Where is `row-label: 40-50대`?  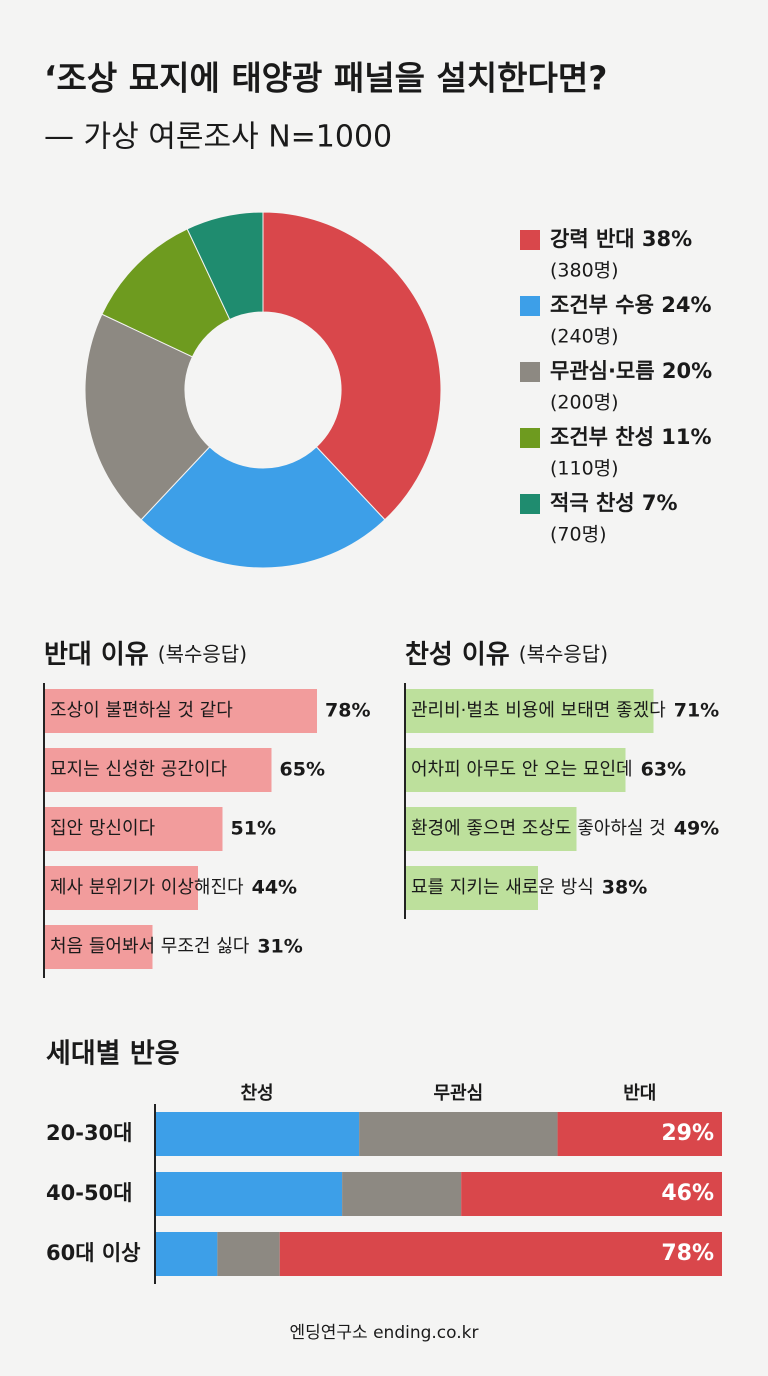
row-label: 40-50대 is located at coordinates (89, 1193).